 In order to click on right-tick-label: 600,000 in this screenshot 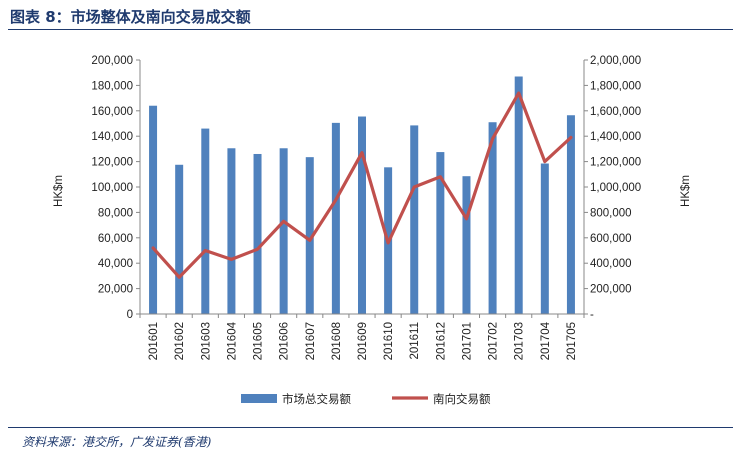, I will do `click(611, 239)`.